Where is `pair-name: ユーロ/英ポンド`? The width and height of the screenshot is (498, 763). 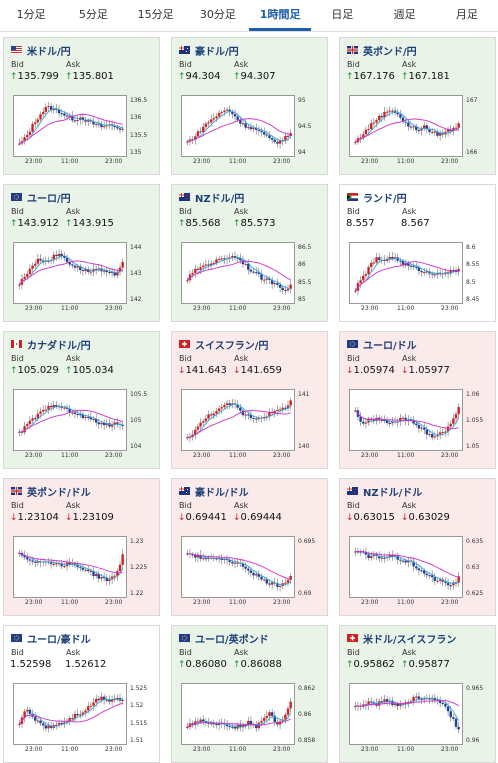 pair-name: ユーロ/英ポンド is located at coordinates (232, 640).